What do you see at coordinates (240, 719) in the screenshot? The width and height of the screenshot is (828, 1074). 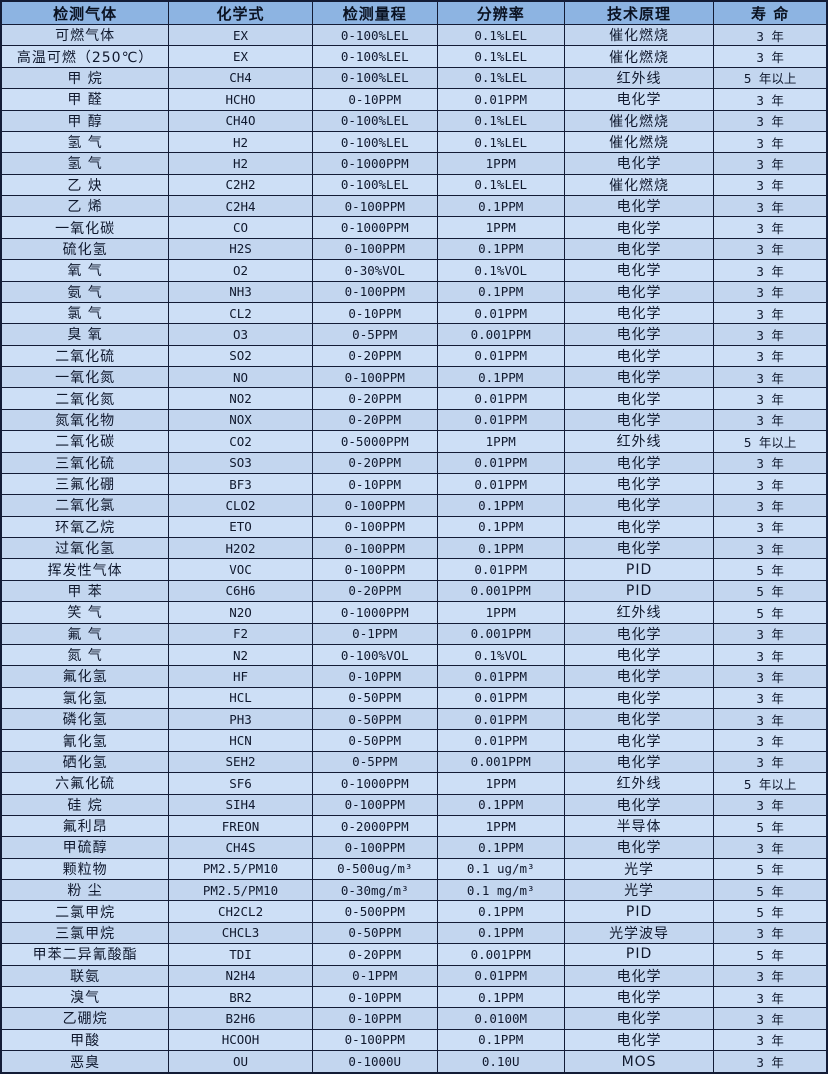 I see `cell-formula: PH3` at bounding box center [240, 719].